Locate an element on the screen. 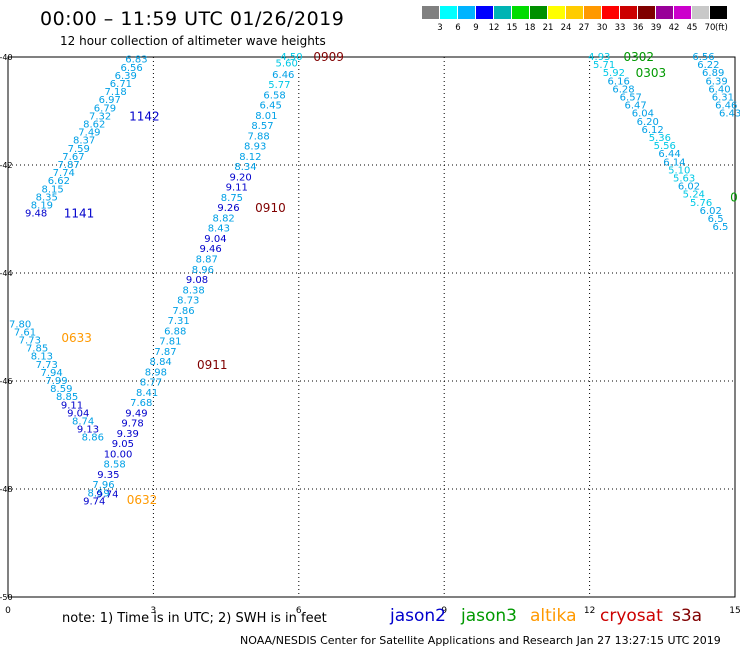 This screenshot has height=650, width=740. swh-data-label: 7.59 is located at coordinates (79, 149).